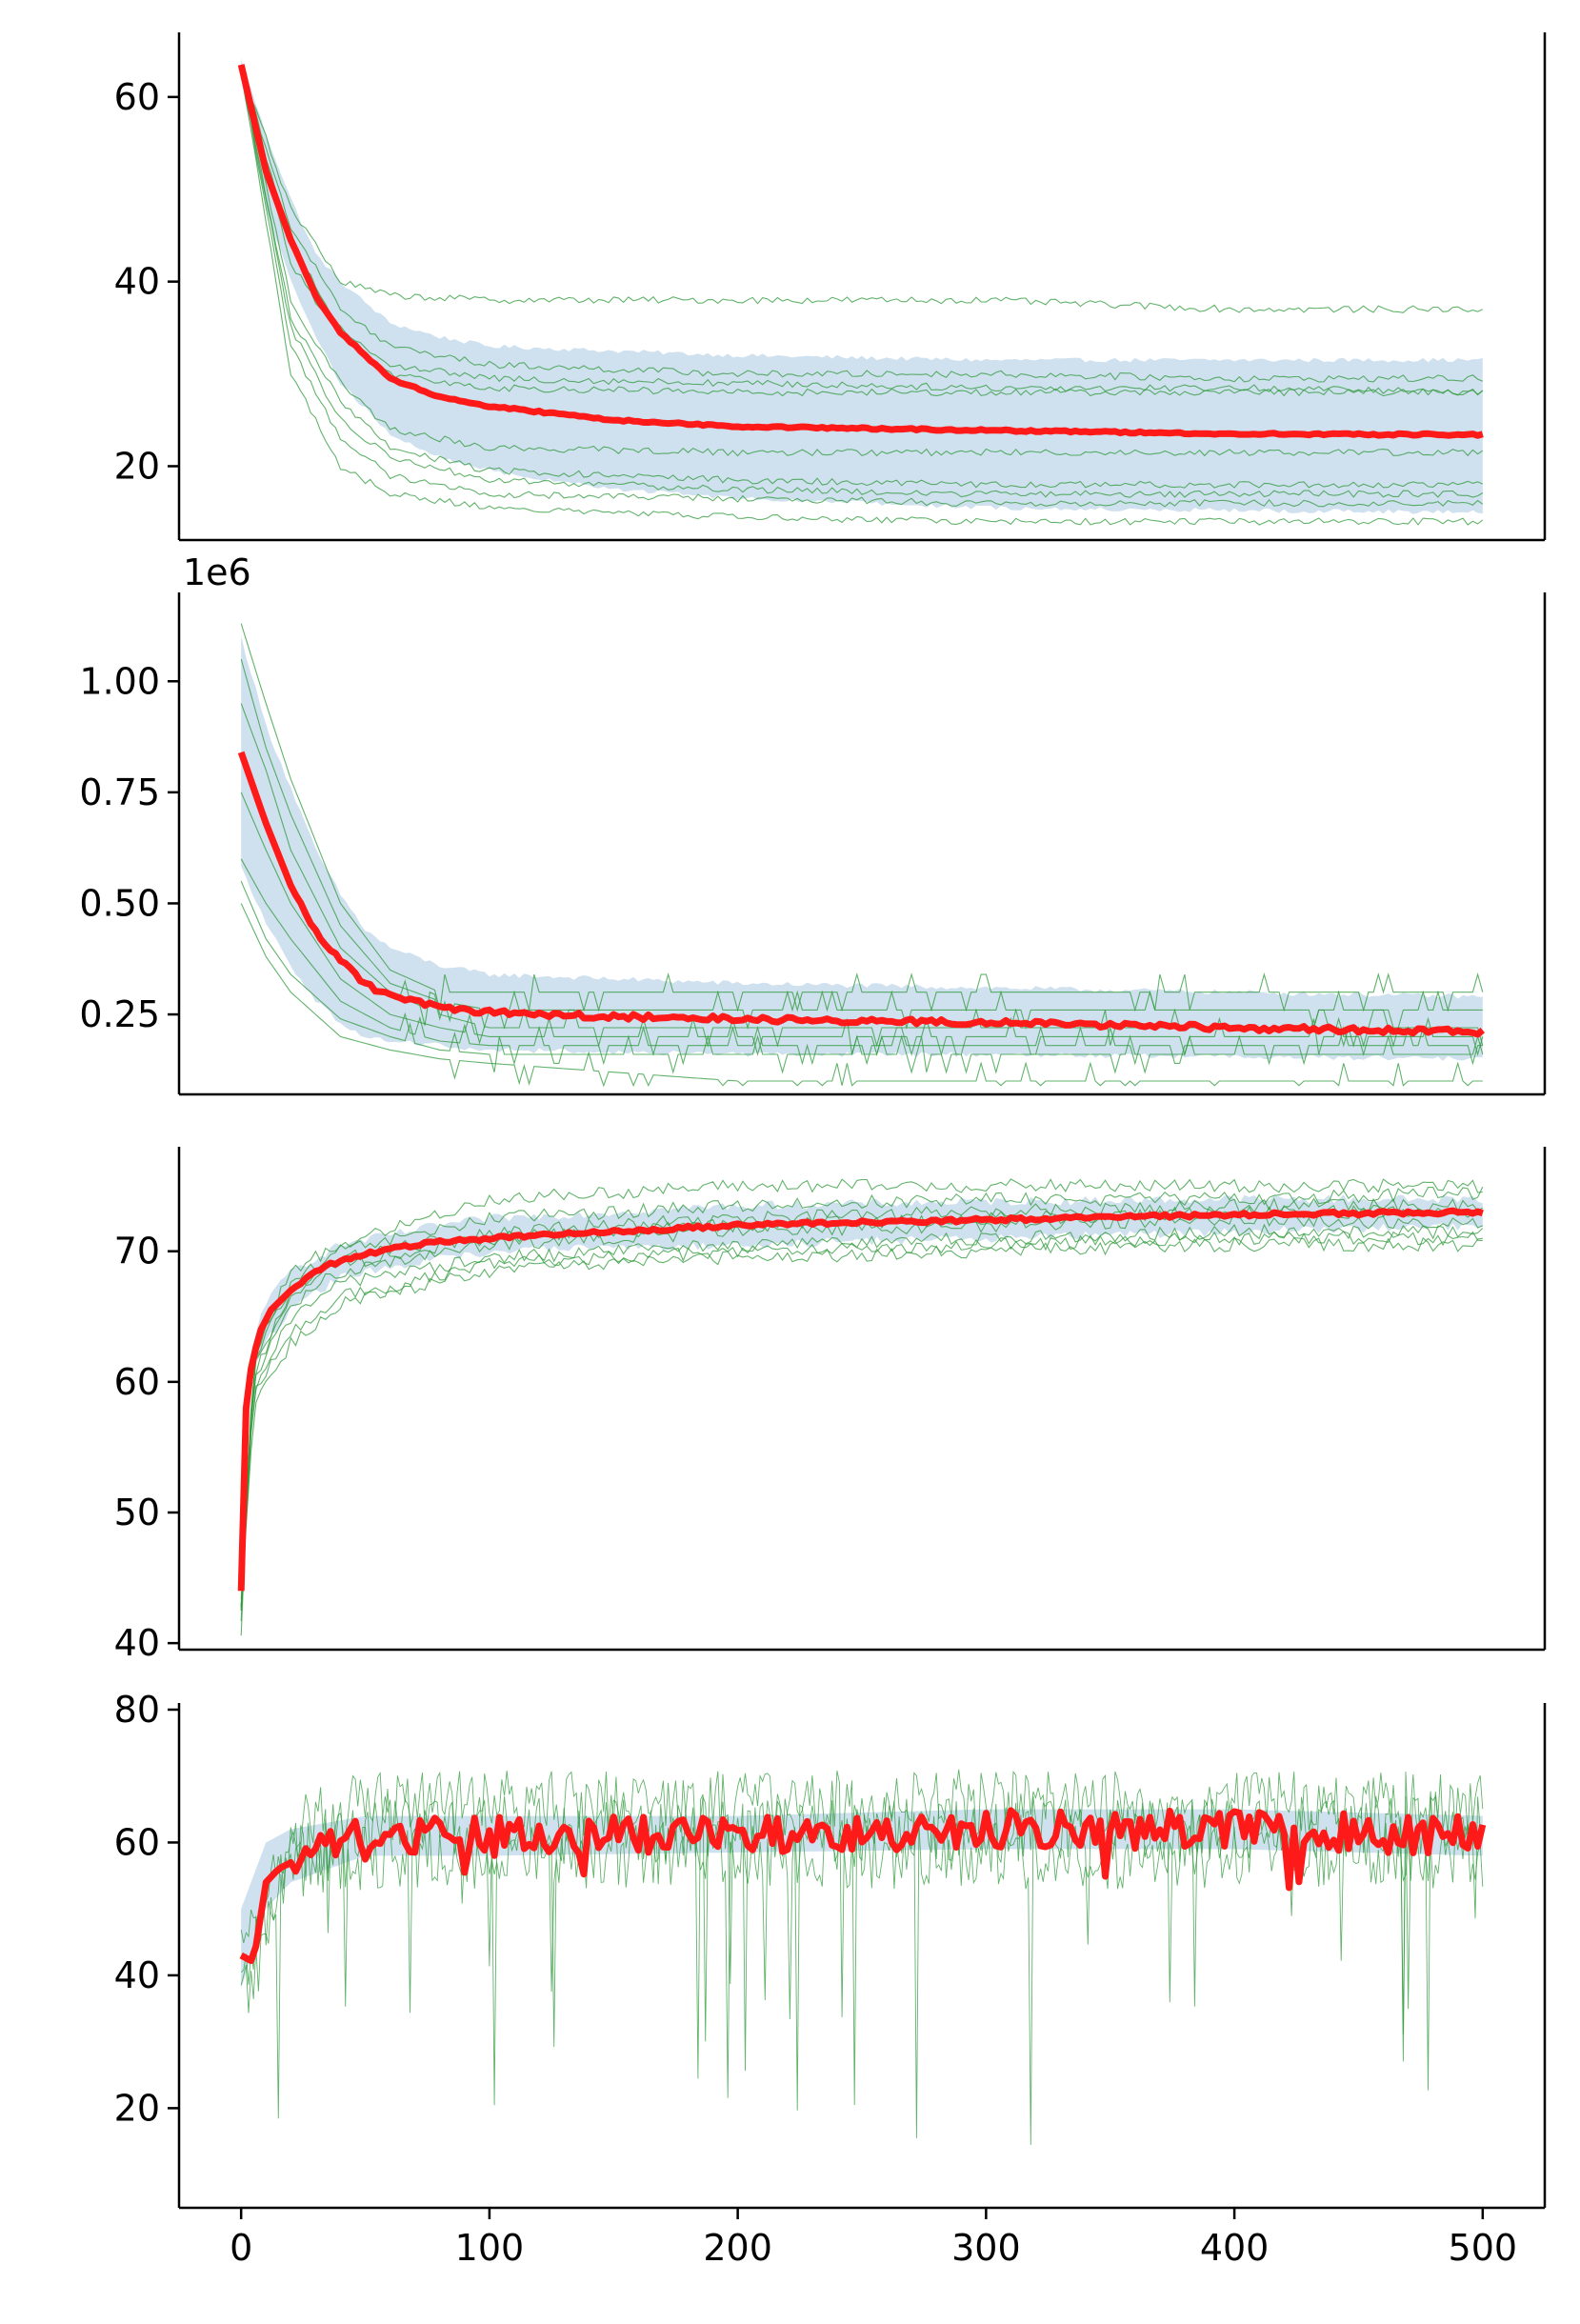 The image size is (1580, 2324). What do you see at coordinates (217, 572) in the screenshot?
I see `y-offset-label: 1e6` at bounding box center [217, 572].